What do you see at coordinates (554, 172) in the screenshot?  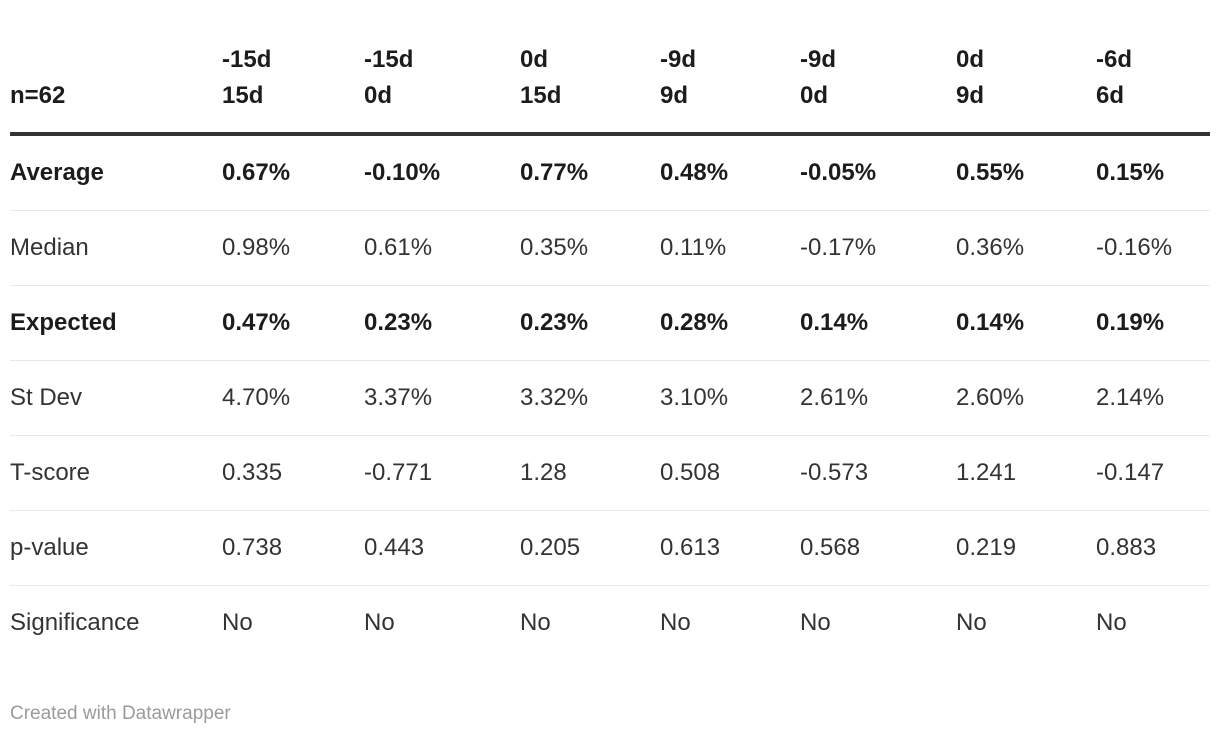 I see `cell: 0.77%` at bounding box center [554, 172].